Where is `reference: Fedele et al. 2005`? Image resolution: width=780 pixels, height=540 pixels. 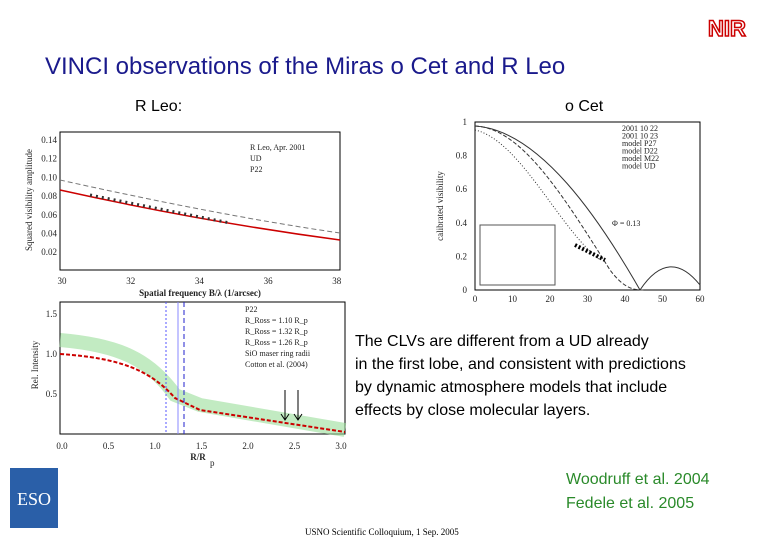 reference: Fedele et al. 2005 is located at coordinates (630, 503).